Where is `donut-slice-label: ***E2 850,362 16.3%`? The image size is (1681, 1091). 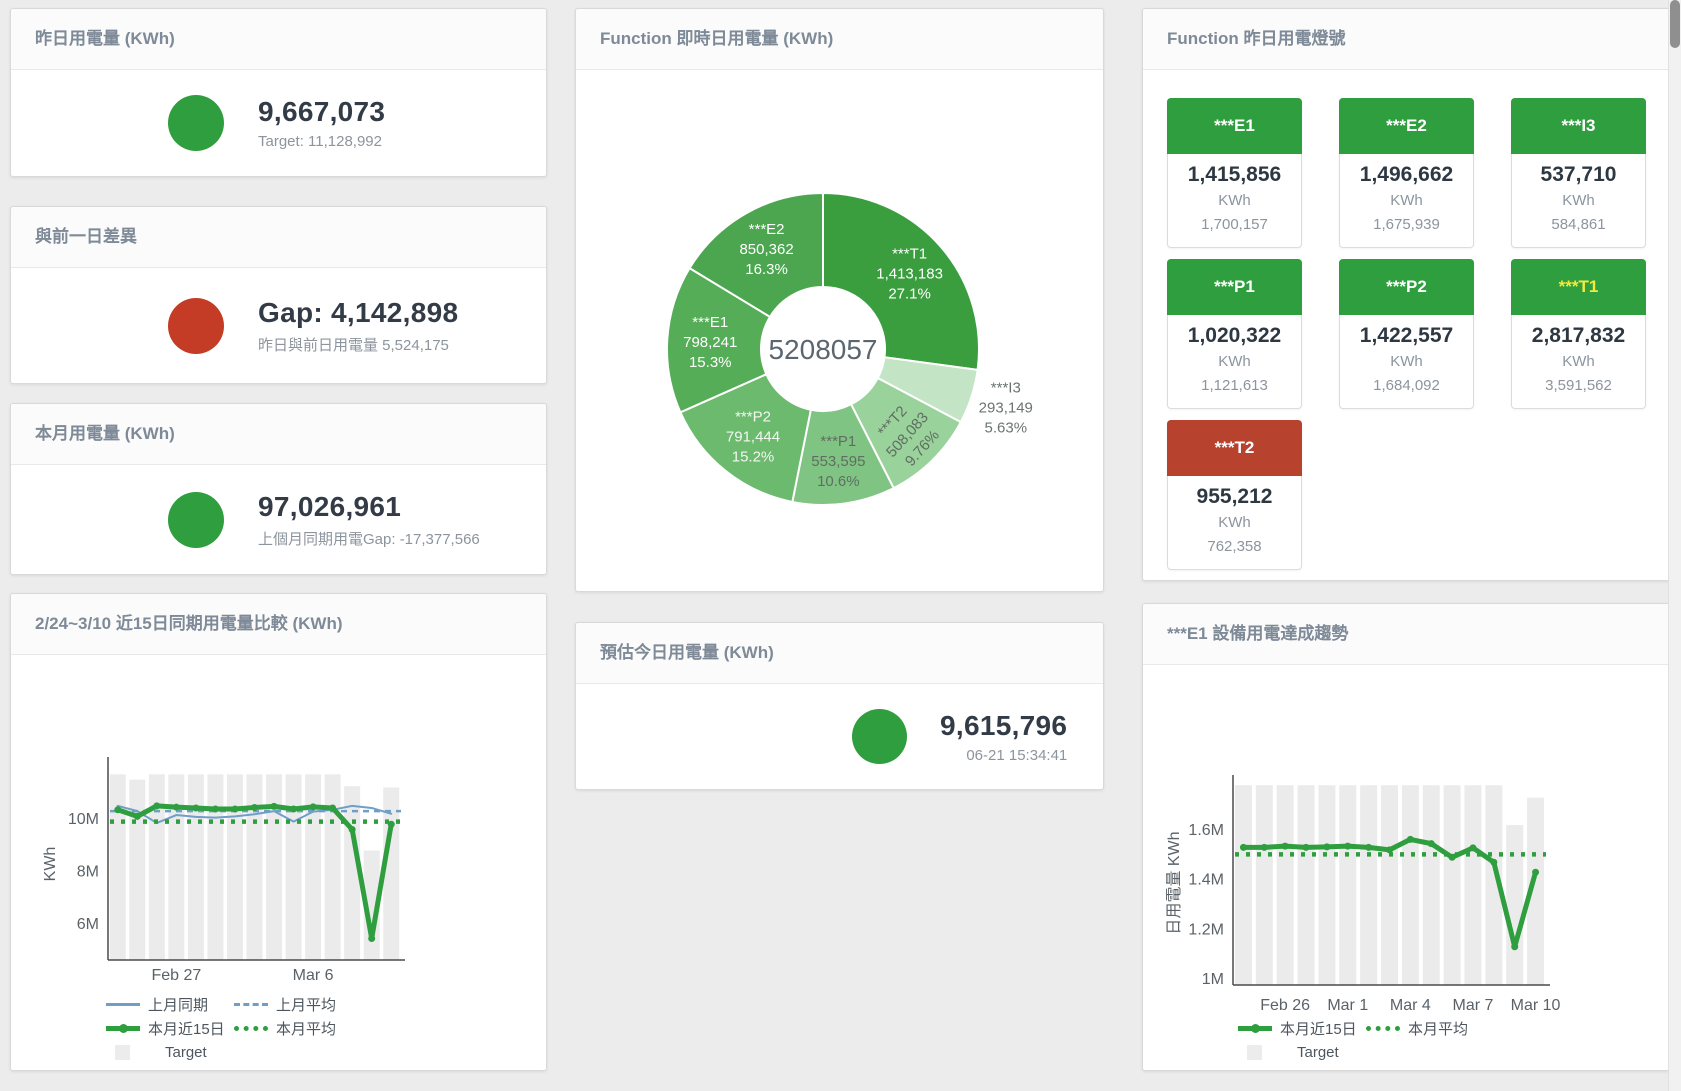
donut-slice-label: ***E2 850,362 16.3% is located at coordinates (766, 249).